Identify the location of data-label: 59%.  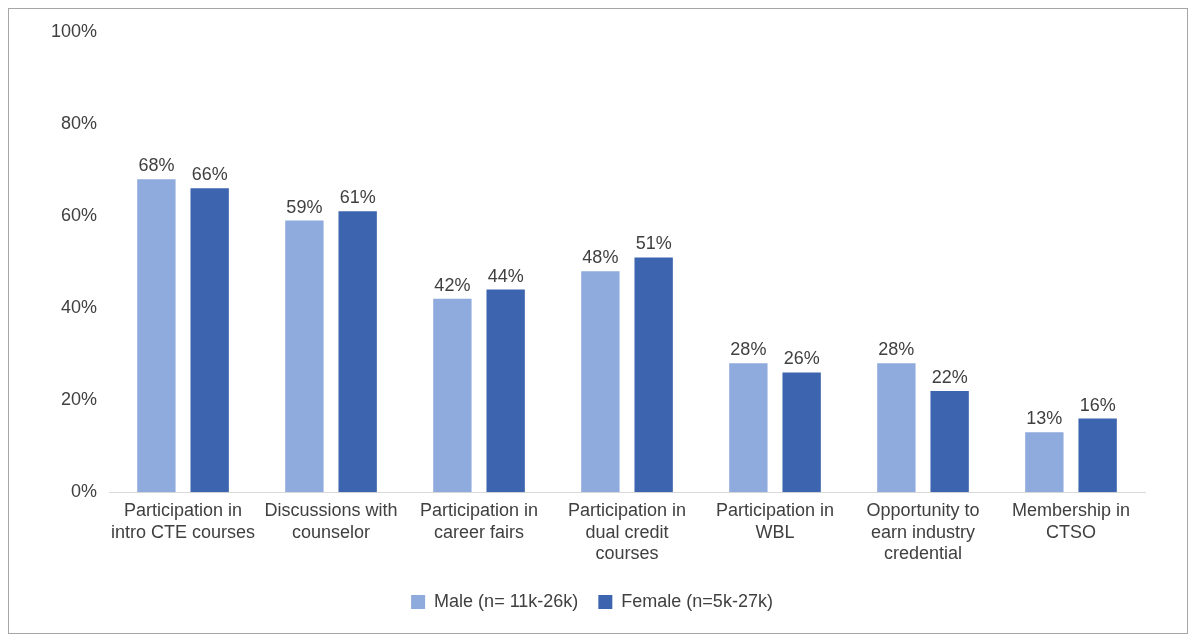
(304, 206).